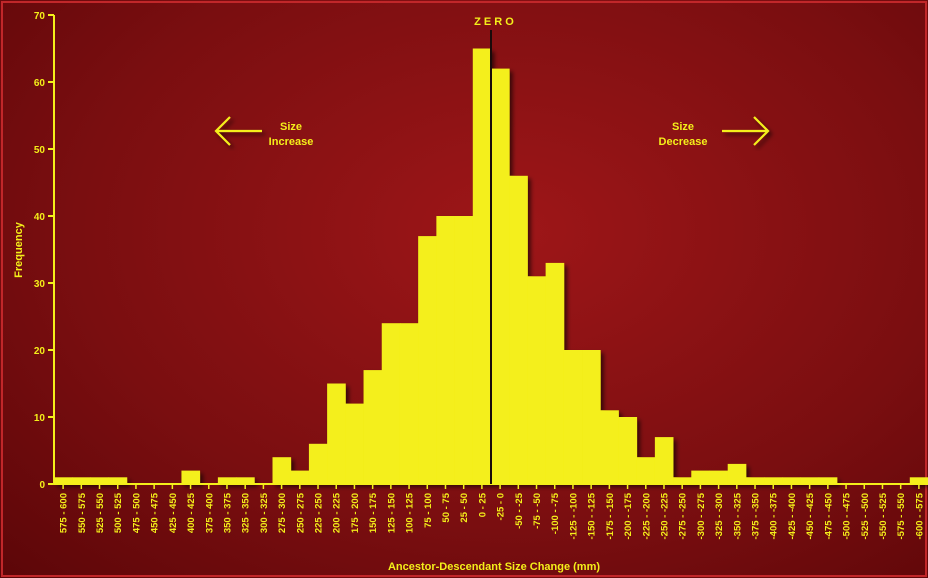 This screenshot has width=928, height=578. I want to click on x-tick-label: -200 - -175, so click(628, 515).